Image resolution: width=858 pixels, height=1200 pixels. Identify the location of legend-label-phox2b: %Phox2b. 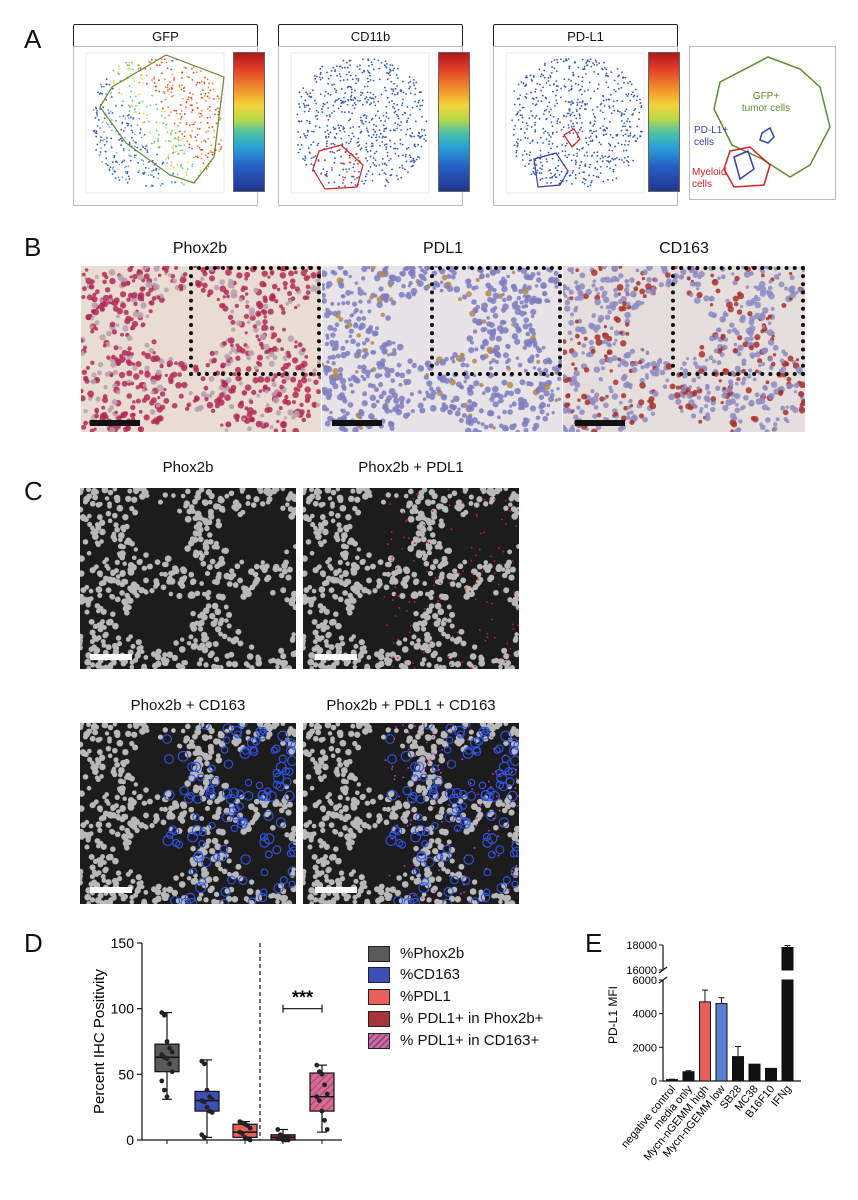
(432, 953).